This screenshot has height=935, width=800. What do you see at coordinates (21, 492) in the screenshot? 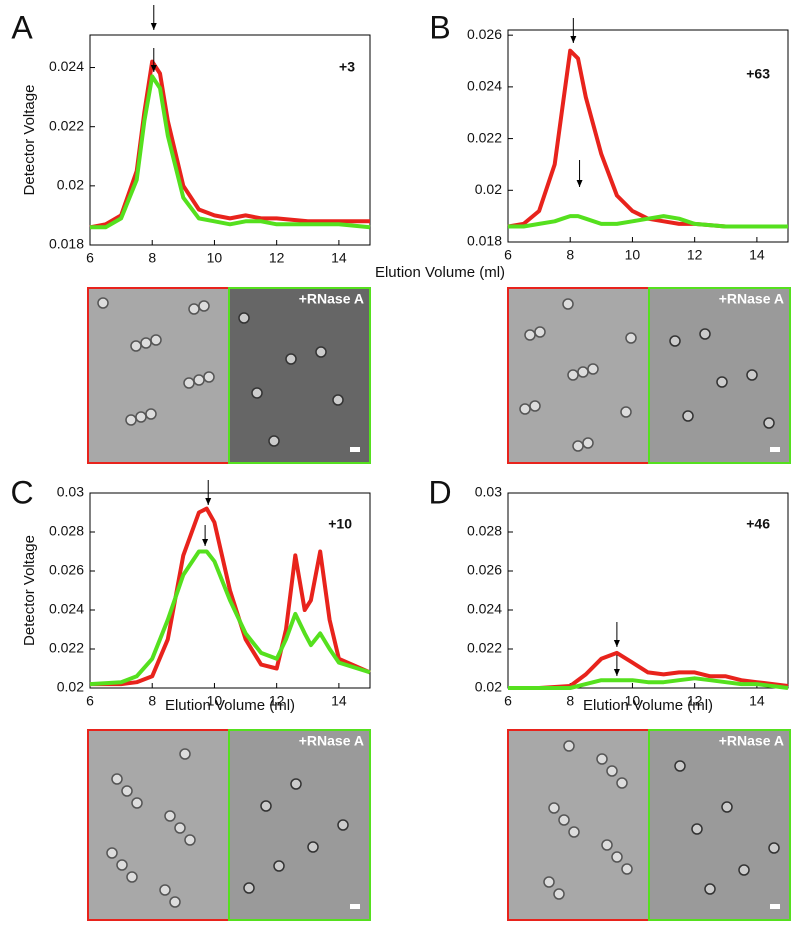
I see `panel-letter: C` at bounding box center [21, 492].